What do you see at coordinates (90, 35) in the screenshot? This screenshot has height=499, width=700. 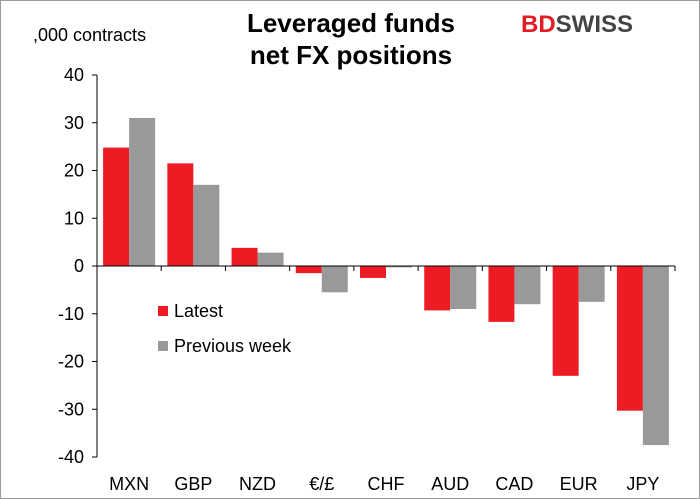 I see `y-axis-unit-label: ,000 contracts` at bounding box center [90, 35].